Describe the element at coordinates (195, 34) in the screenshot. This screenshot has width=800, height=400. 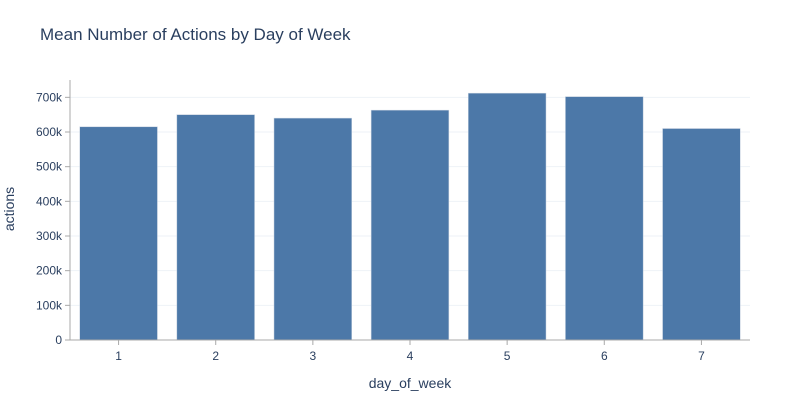
I see `chart-title: Mean Number of Actions by Day of Week` at that location.